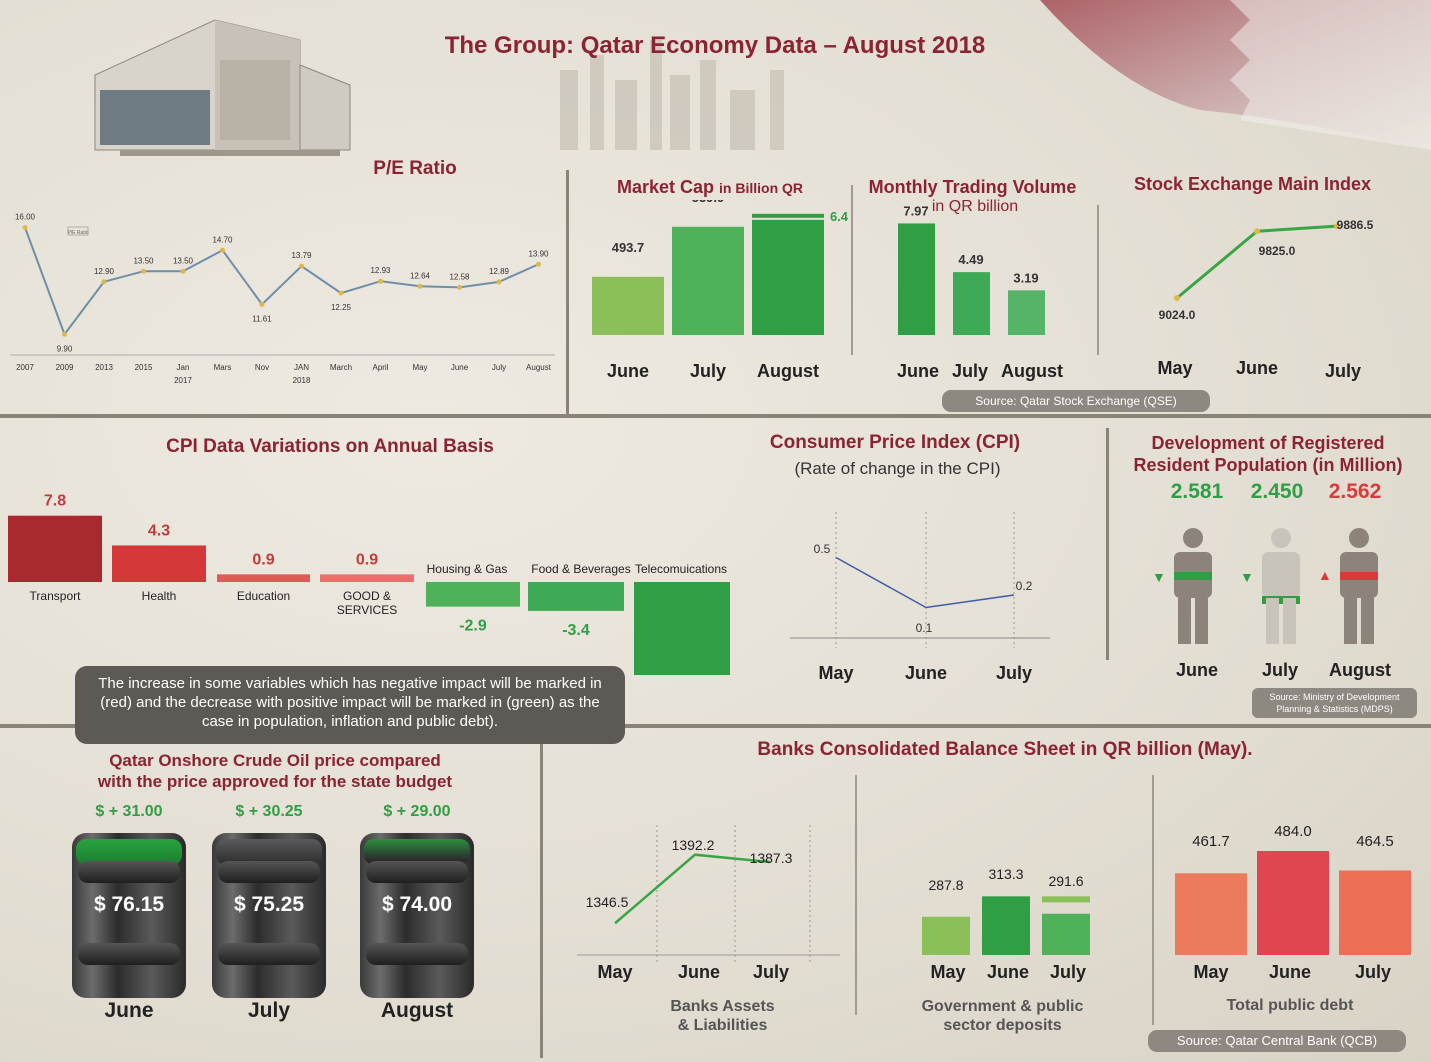 Image resolution: width=1431 pixels, height=1062 pixels. What do you see at coordinates (1252, 184) in the screenshot?
I see `main-index-title: Stock Exchange Main Index` at bounding box center [1252, 184].